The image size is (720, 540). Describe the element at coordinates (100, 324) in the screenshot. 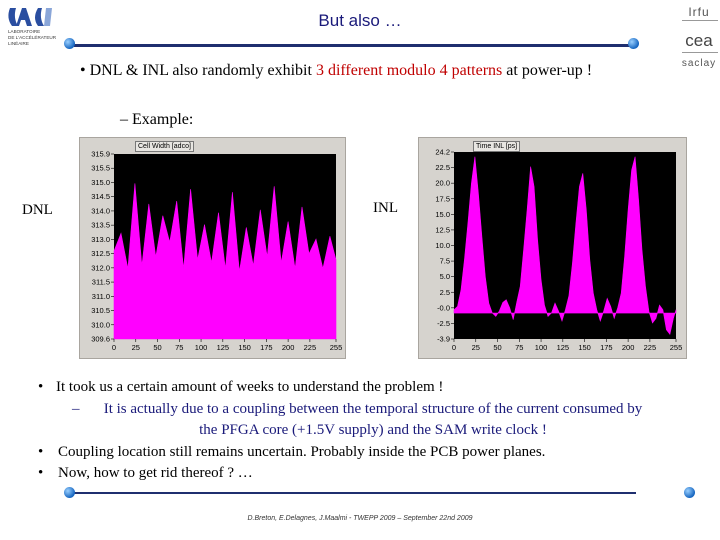

I see `y-tick-label: 310.0` at that location.